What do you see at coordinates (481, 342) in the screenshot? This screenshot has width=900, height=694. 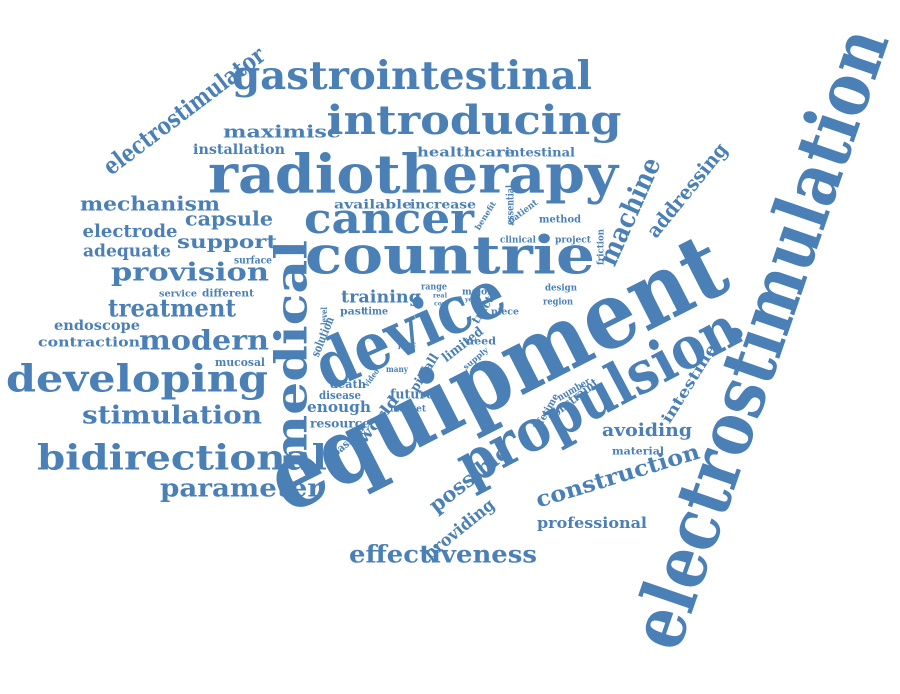 I see `word-need: need` at bounding box center [481, 342].